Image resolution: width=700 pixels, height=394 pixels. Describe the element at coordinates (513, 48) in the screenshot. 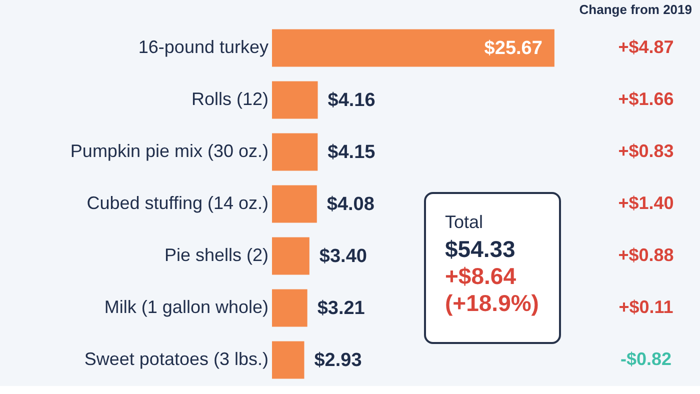

I see `data-label: $25.67` at that location.